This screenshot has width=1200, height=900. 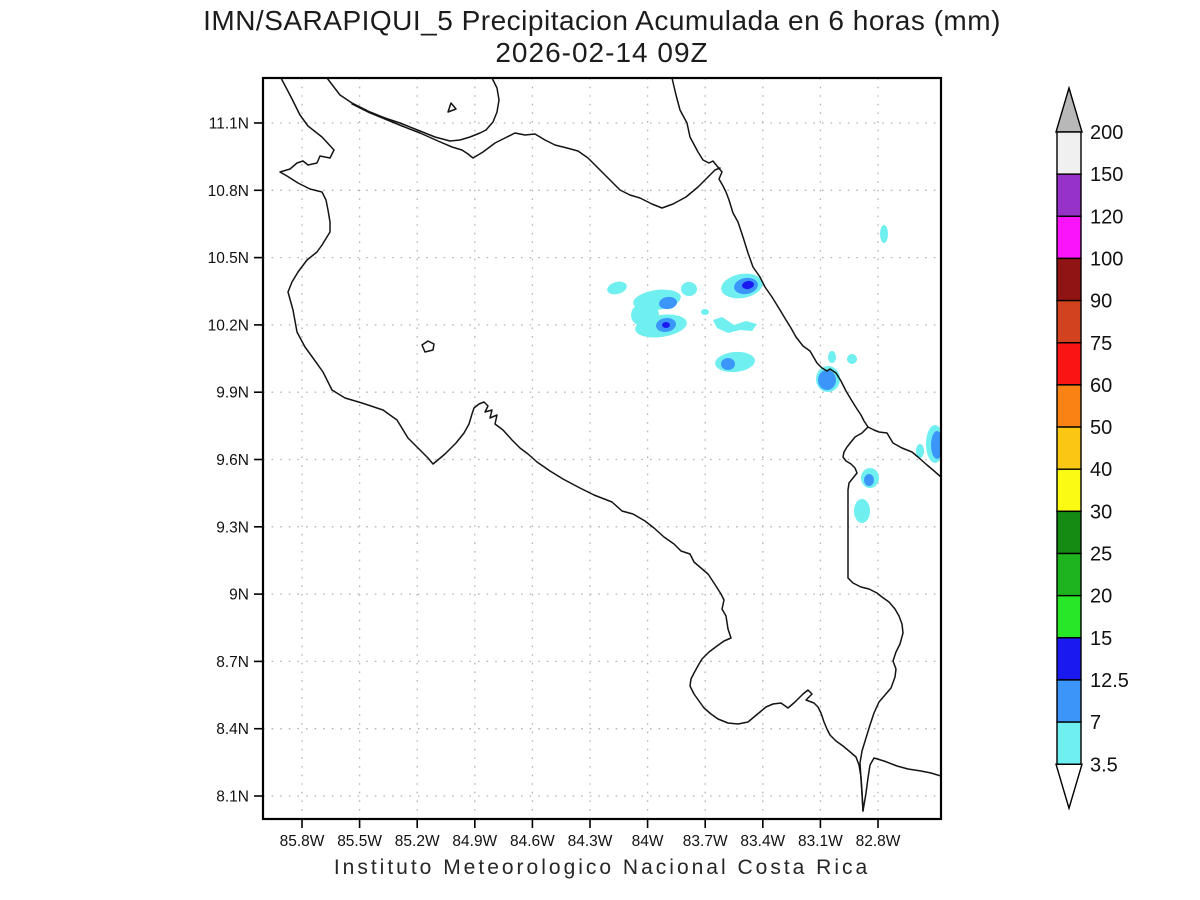 What do you see at coordinates (762, 841) in the screenshot?
I see `lon-tick-label: 83.4W` at bounding box center [762, 841].